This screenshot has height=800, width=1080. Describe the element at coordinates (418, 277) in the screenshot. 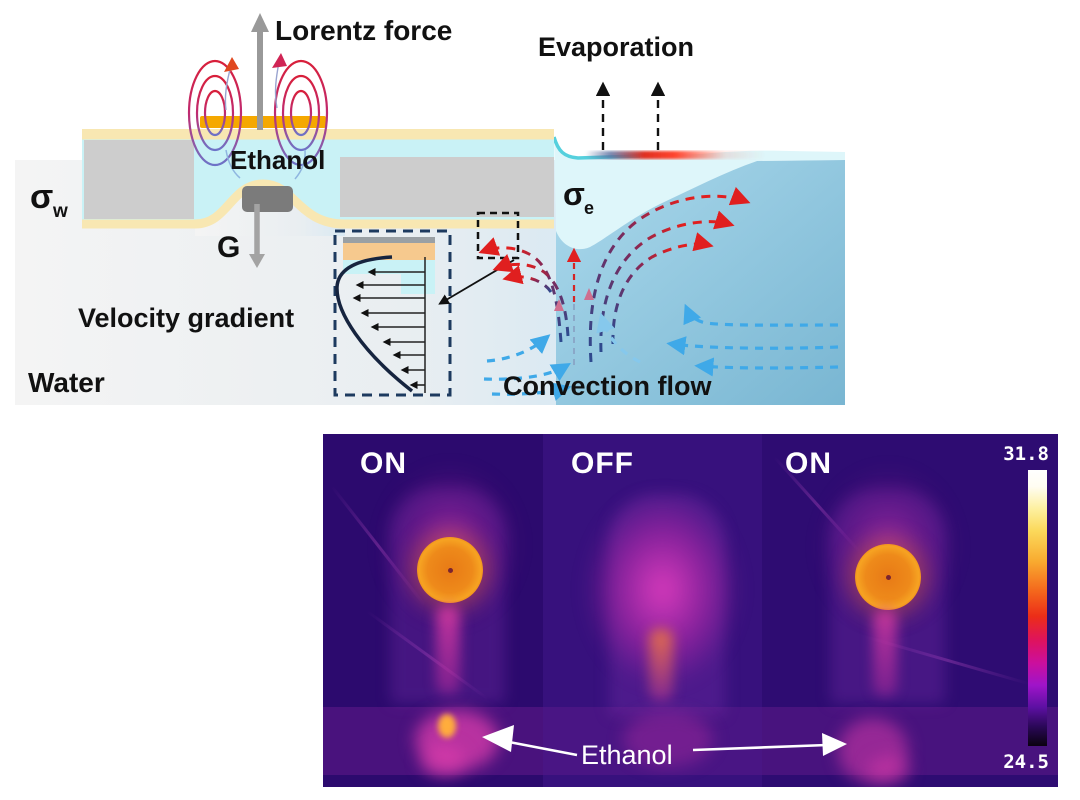

I see `inset-ethanol-layer2` at that location.